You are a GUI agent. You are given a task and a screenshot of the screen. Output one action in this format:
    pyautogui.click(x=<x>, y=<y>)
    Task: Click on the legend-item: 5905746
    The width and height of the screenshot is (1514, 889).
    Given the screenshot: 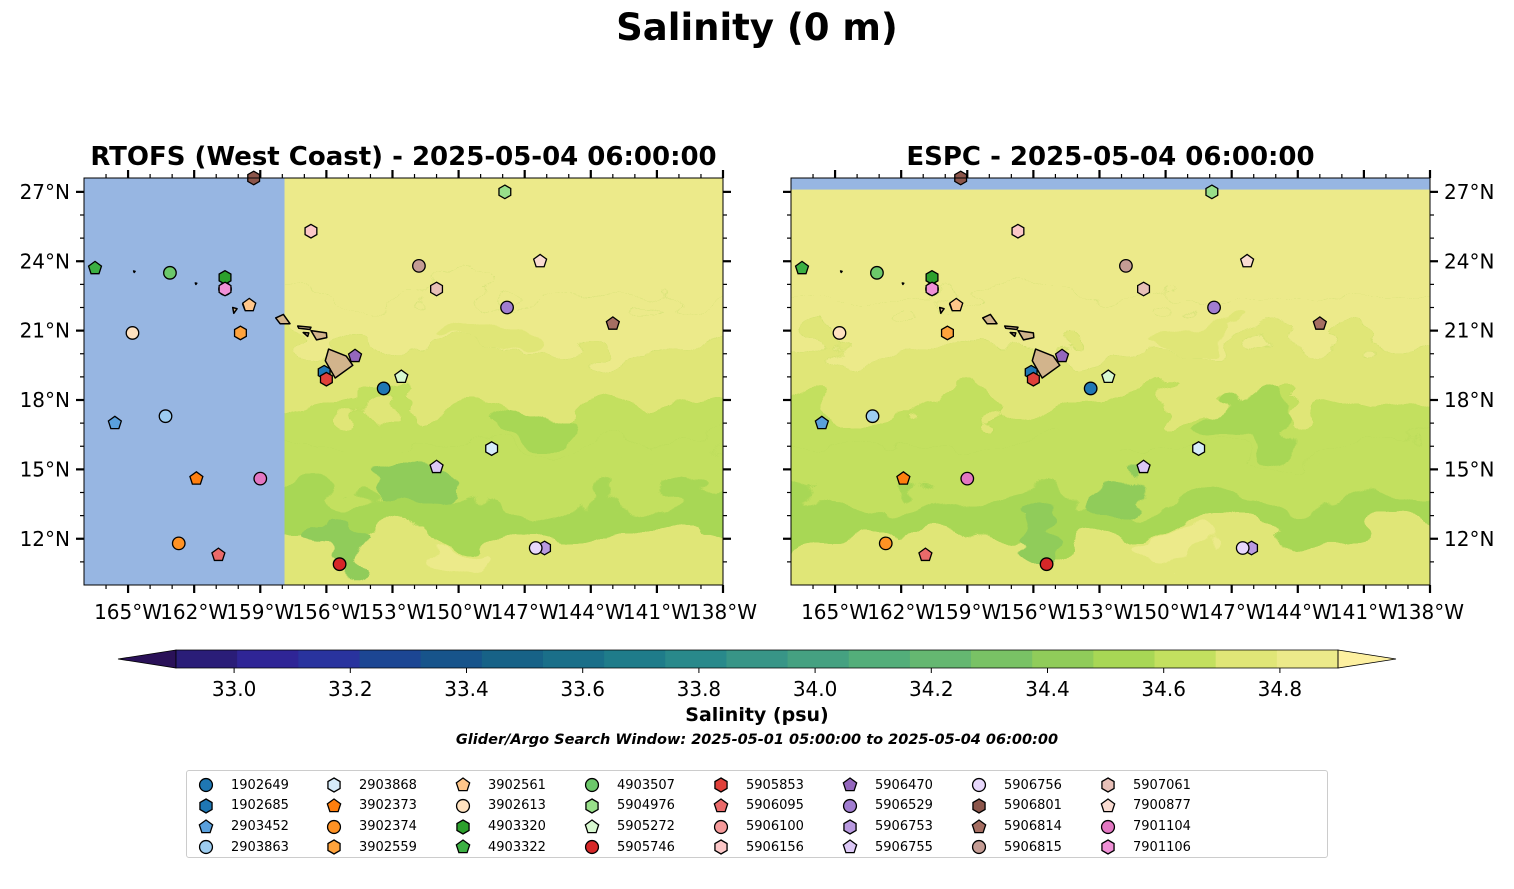 What is the action you would take?
    pyautogui.click(x=629, y=847)
    